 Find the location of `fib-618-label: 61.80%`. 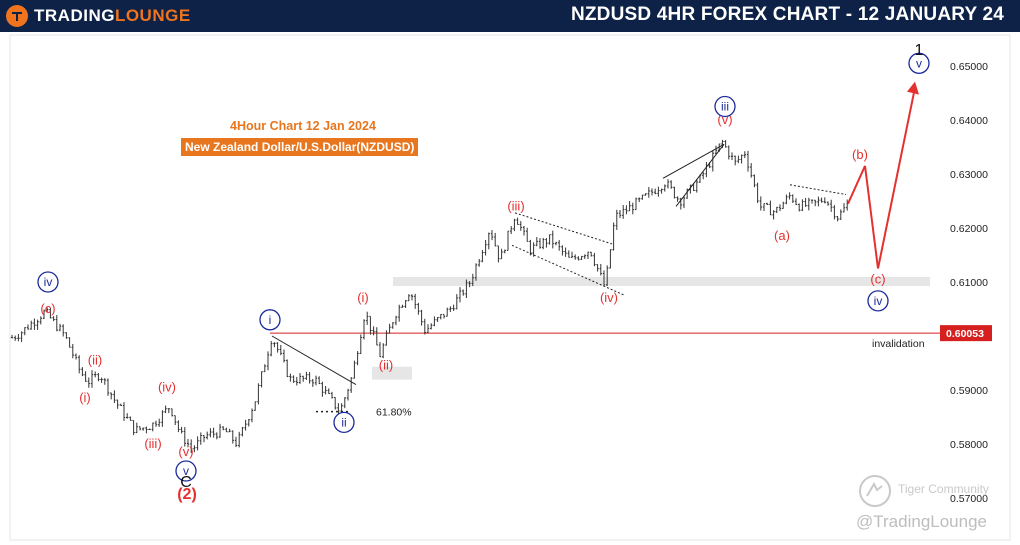

fib-618-label: 61.80% is located at coordinates (394, 413).